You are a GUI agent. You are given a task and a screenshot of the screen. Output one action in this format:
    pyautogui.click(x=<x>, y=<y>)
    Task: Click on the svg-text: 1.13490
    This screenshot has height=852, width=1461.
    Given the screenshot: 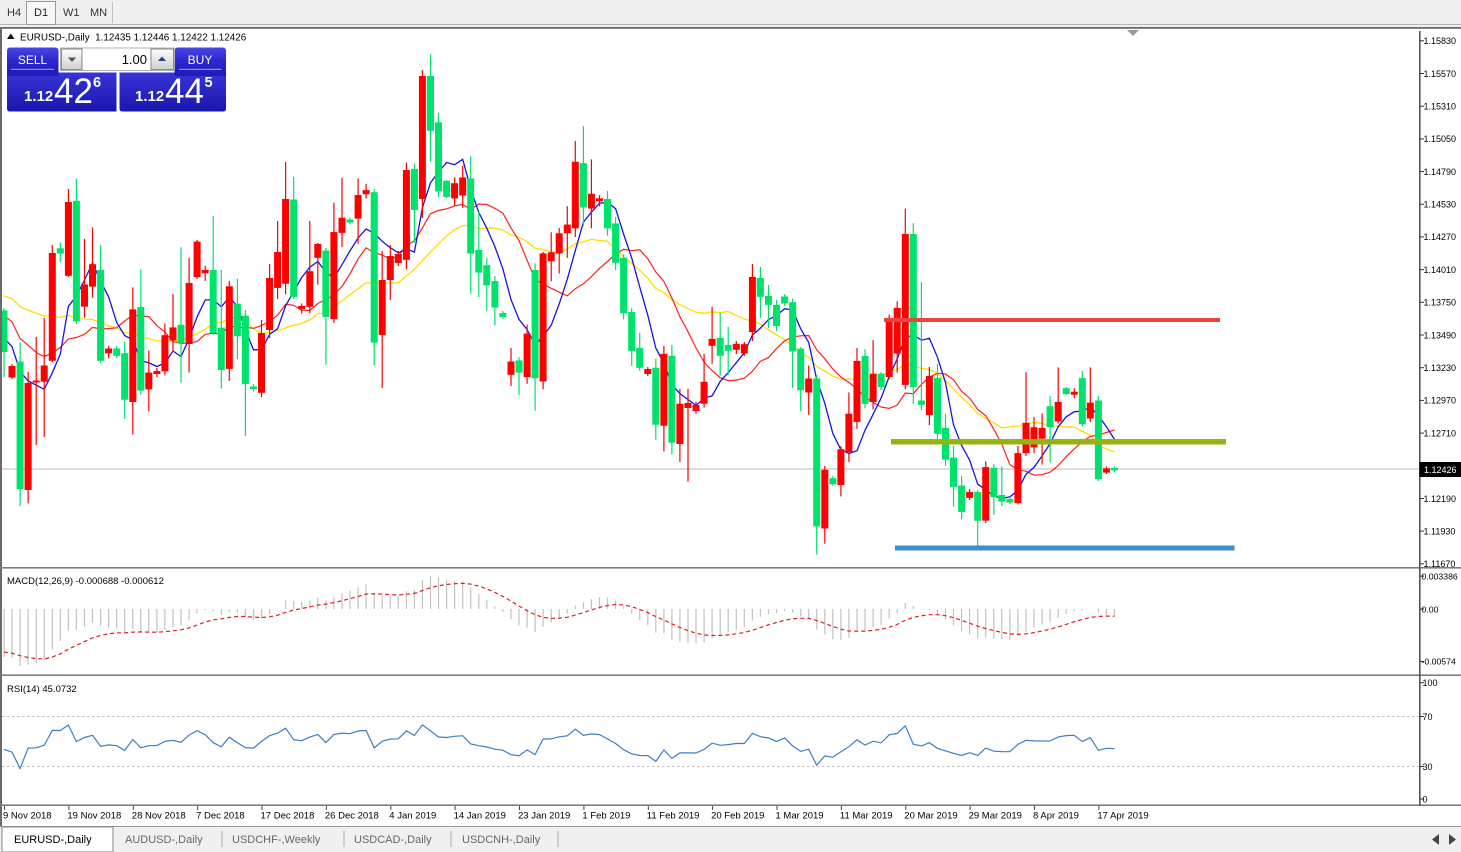 What is the action you would take?
    pyautogui.click(x=1440, y=335)
    